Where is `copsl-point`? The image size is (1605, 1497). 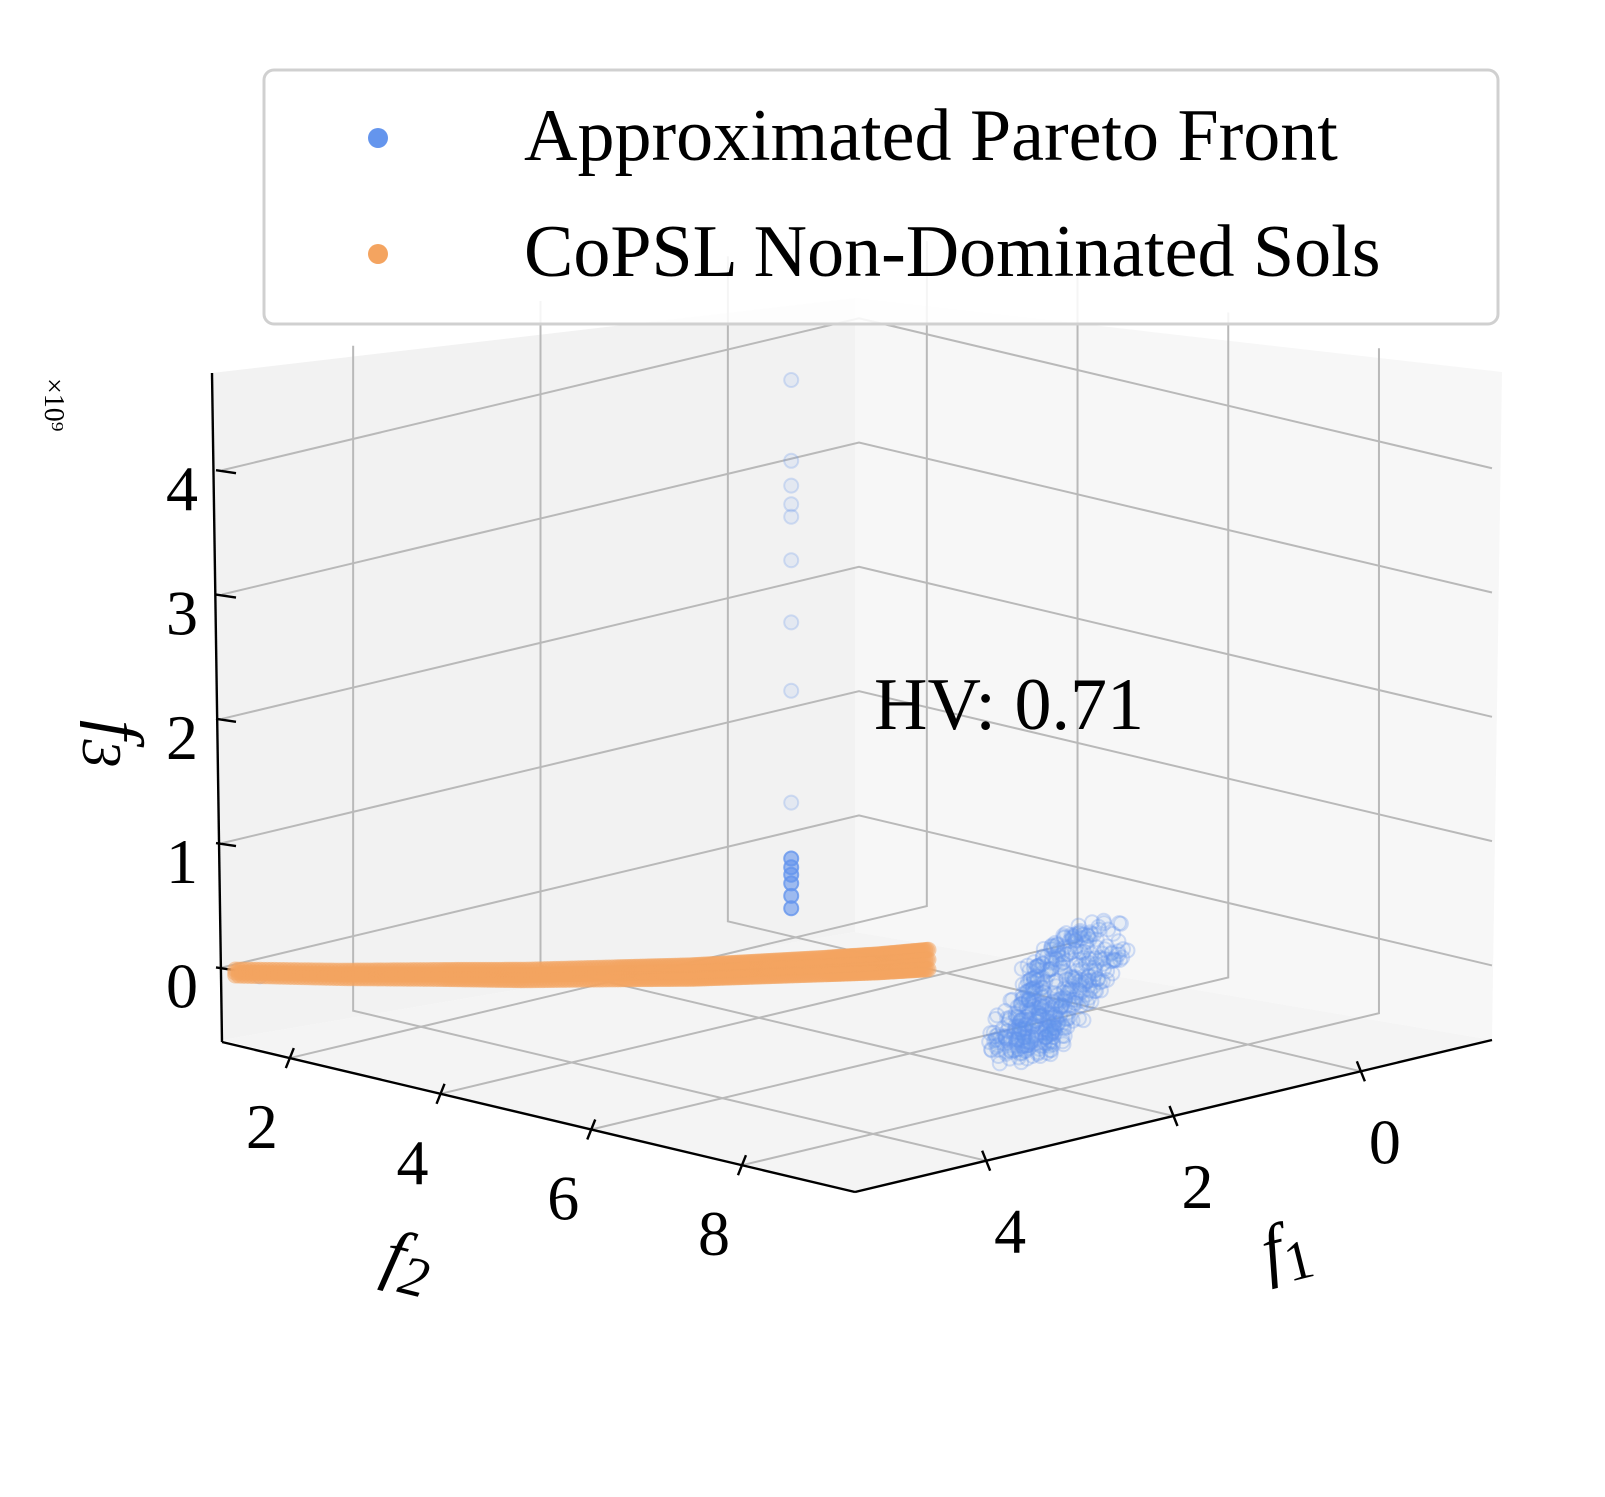 copsl-point is located at coordinates (928, 969).